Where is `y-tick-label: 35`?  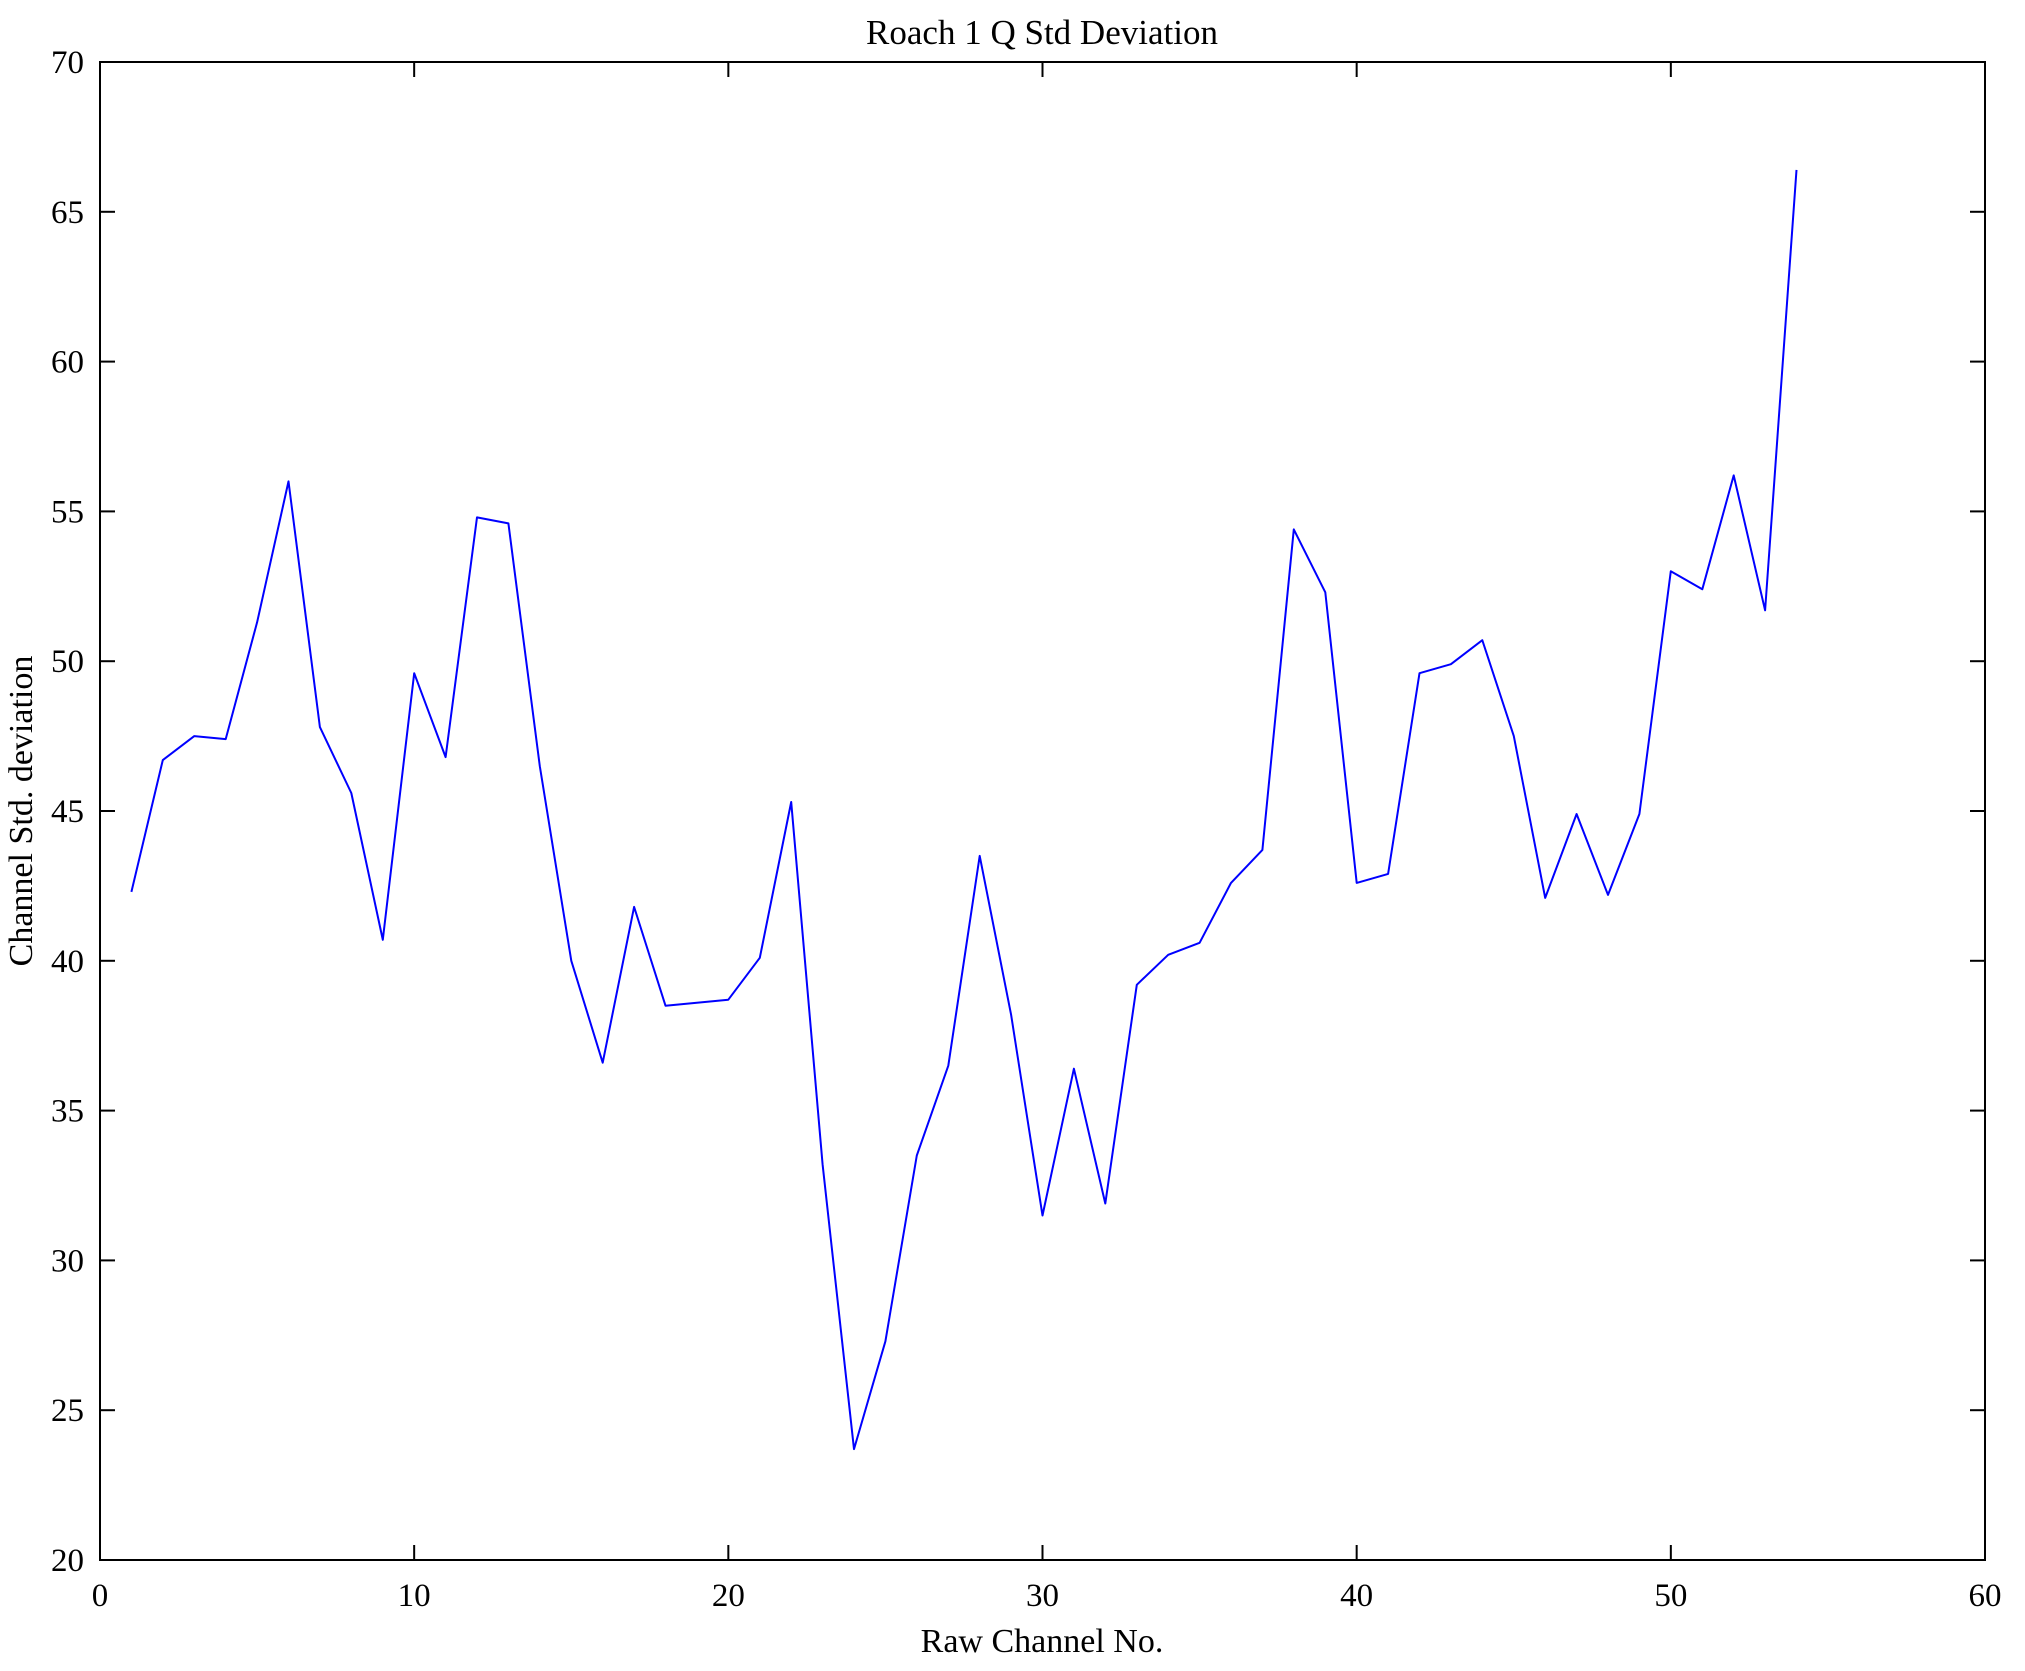
y-tick-label: 35 is located at coordinates (67, 1112).